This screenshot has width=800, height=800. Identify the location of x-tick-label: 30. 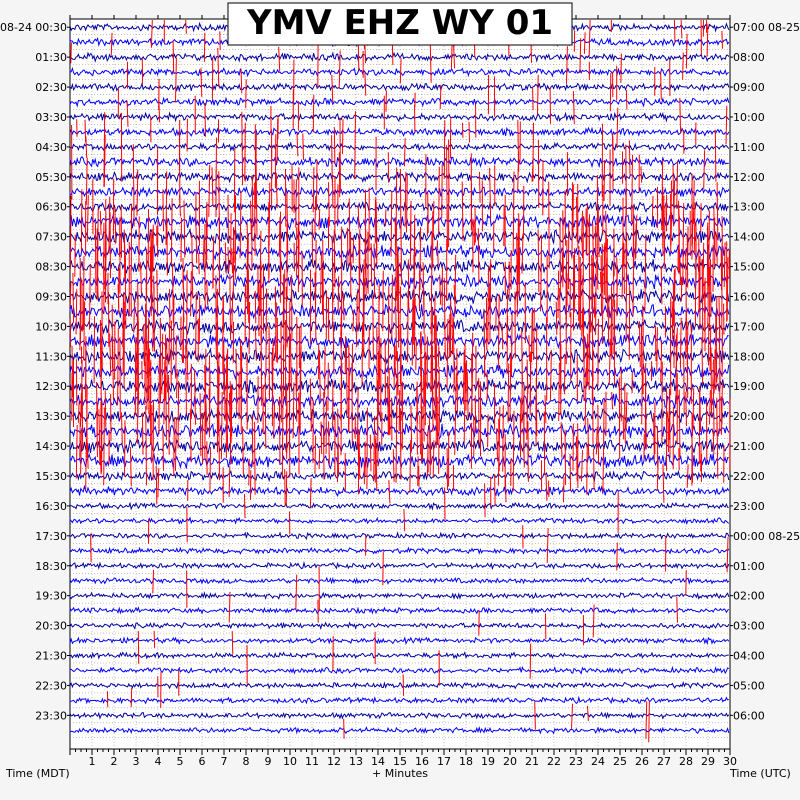
(730, 761).